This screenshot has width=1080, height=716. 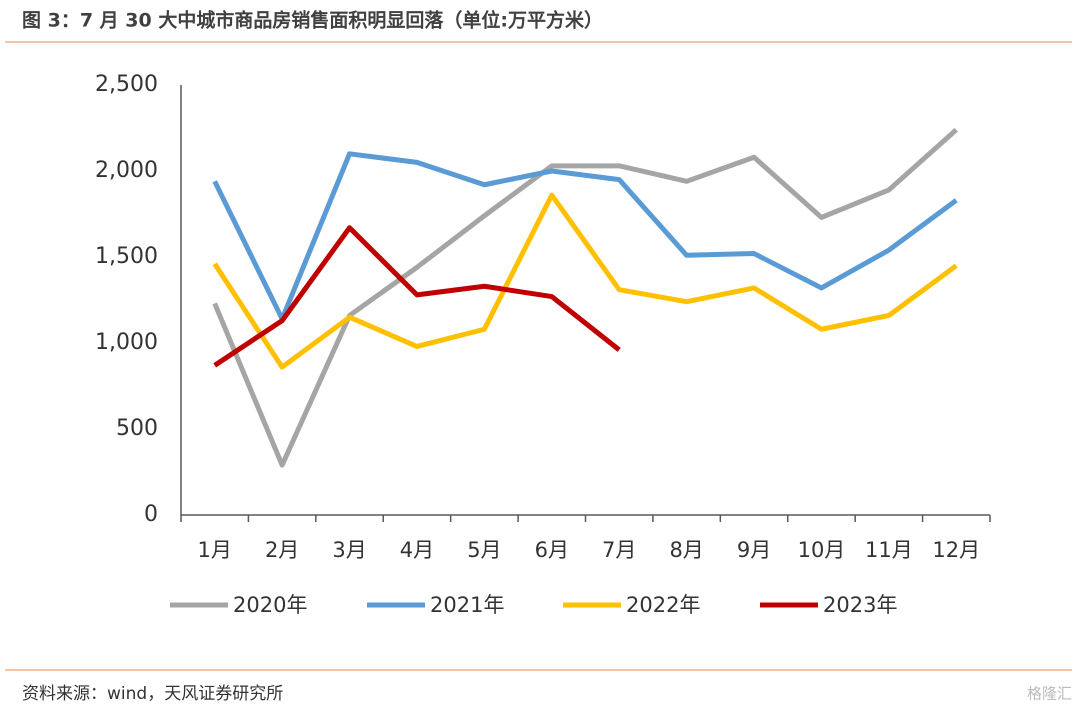 What do you see at coordinates (126, 342) in the screenshot?
I see `y-tick-label: 1,000` at bounding box center [126, 342].